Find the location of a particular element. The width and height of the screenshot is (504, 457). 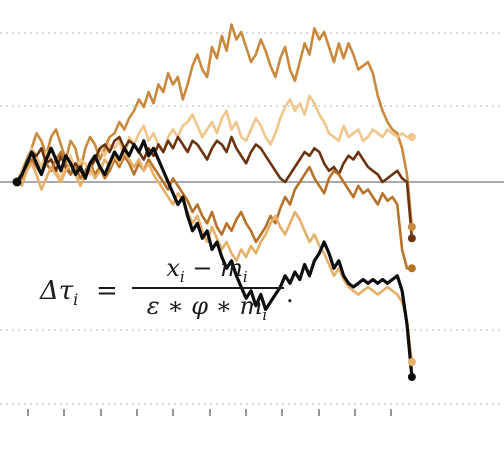

formula-numerator: xi − mi is located at coordinates (207, 270).